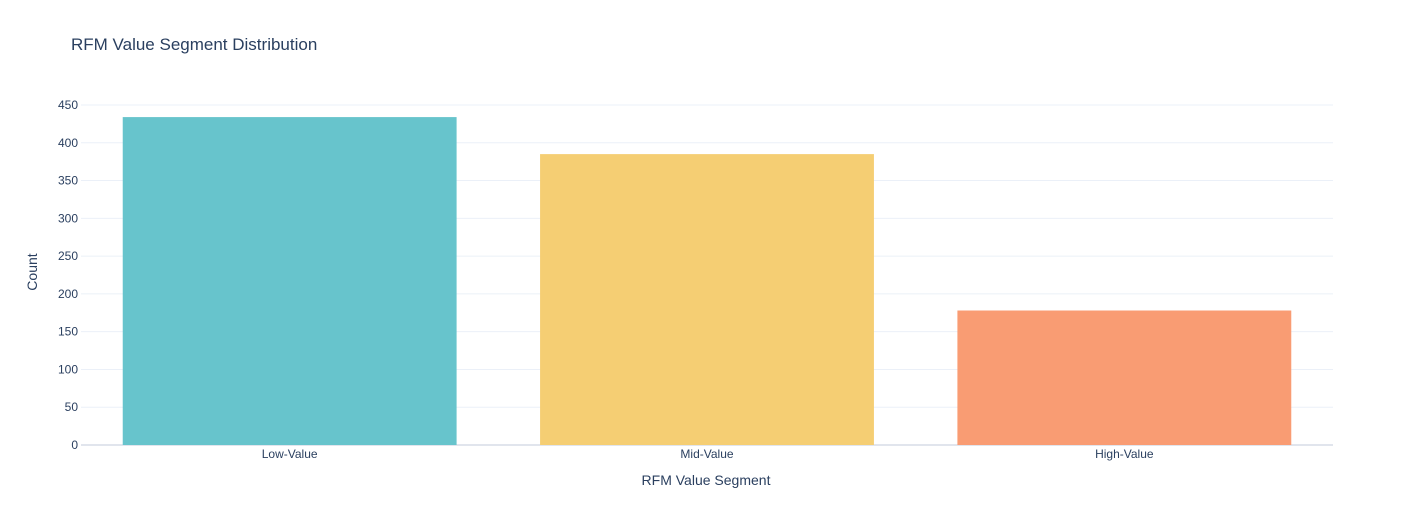 The width and height of the screenshot is (1413, 530). I want to click on x-axis-title: RFM Value Segment, so click(706, 480).